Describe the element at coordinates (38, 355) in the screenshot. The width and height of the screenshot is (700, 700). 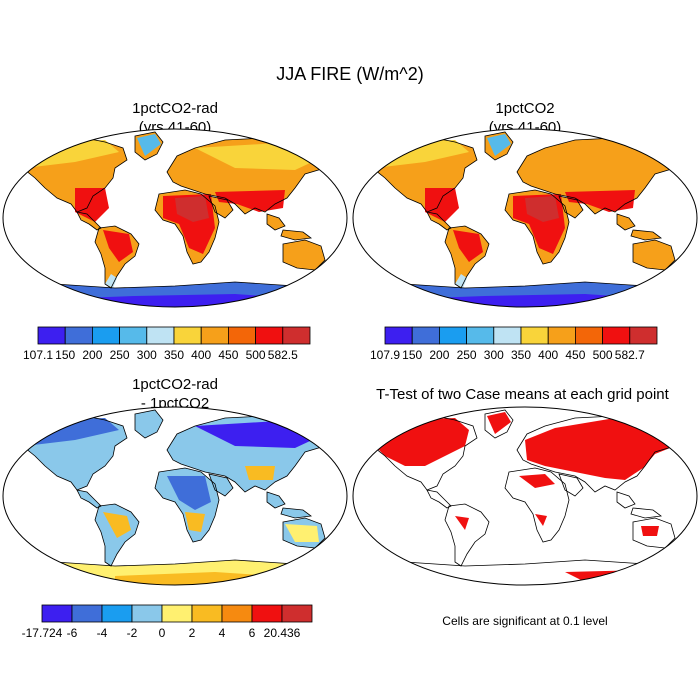
I see `colorbar-tick-label: 107.1` at that location.